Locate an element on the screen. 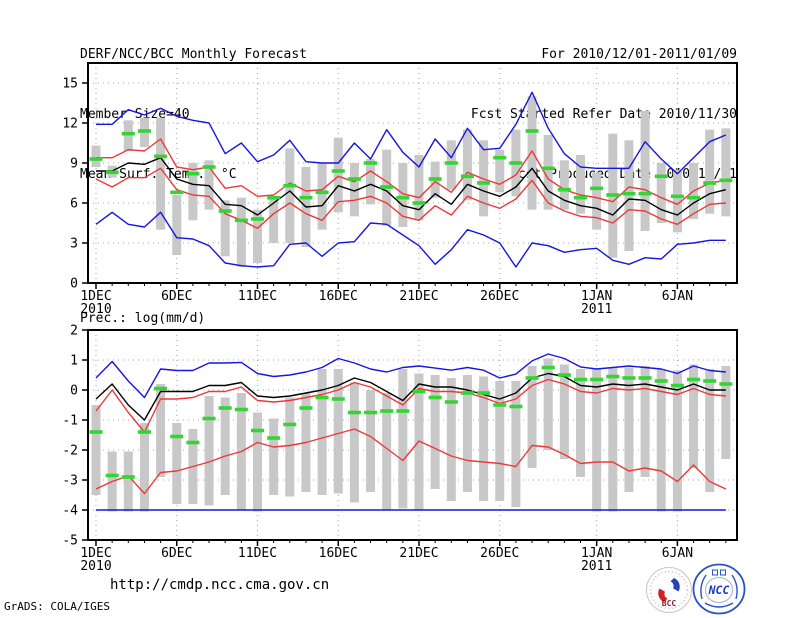 The image size is (800, 618). ncc-globe is located at coordinates (719, 590).